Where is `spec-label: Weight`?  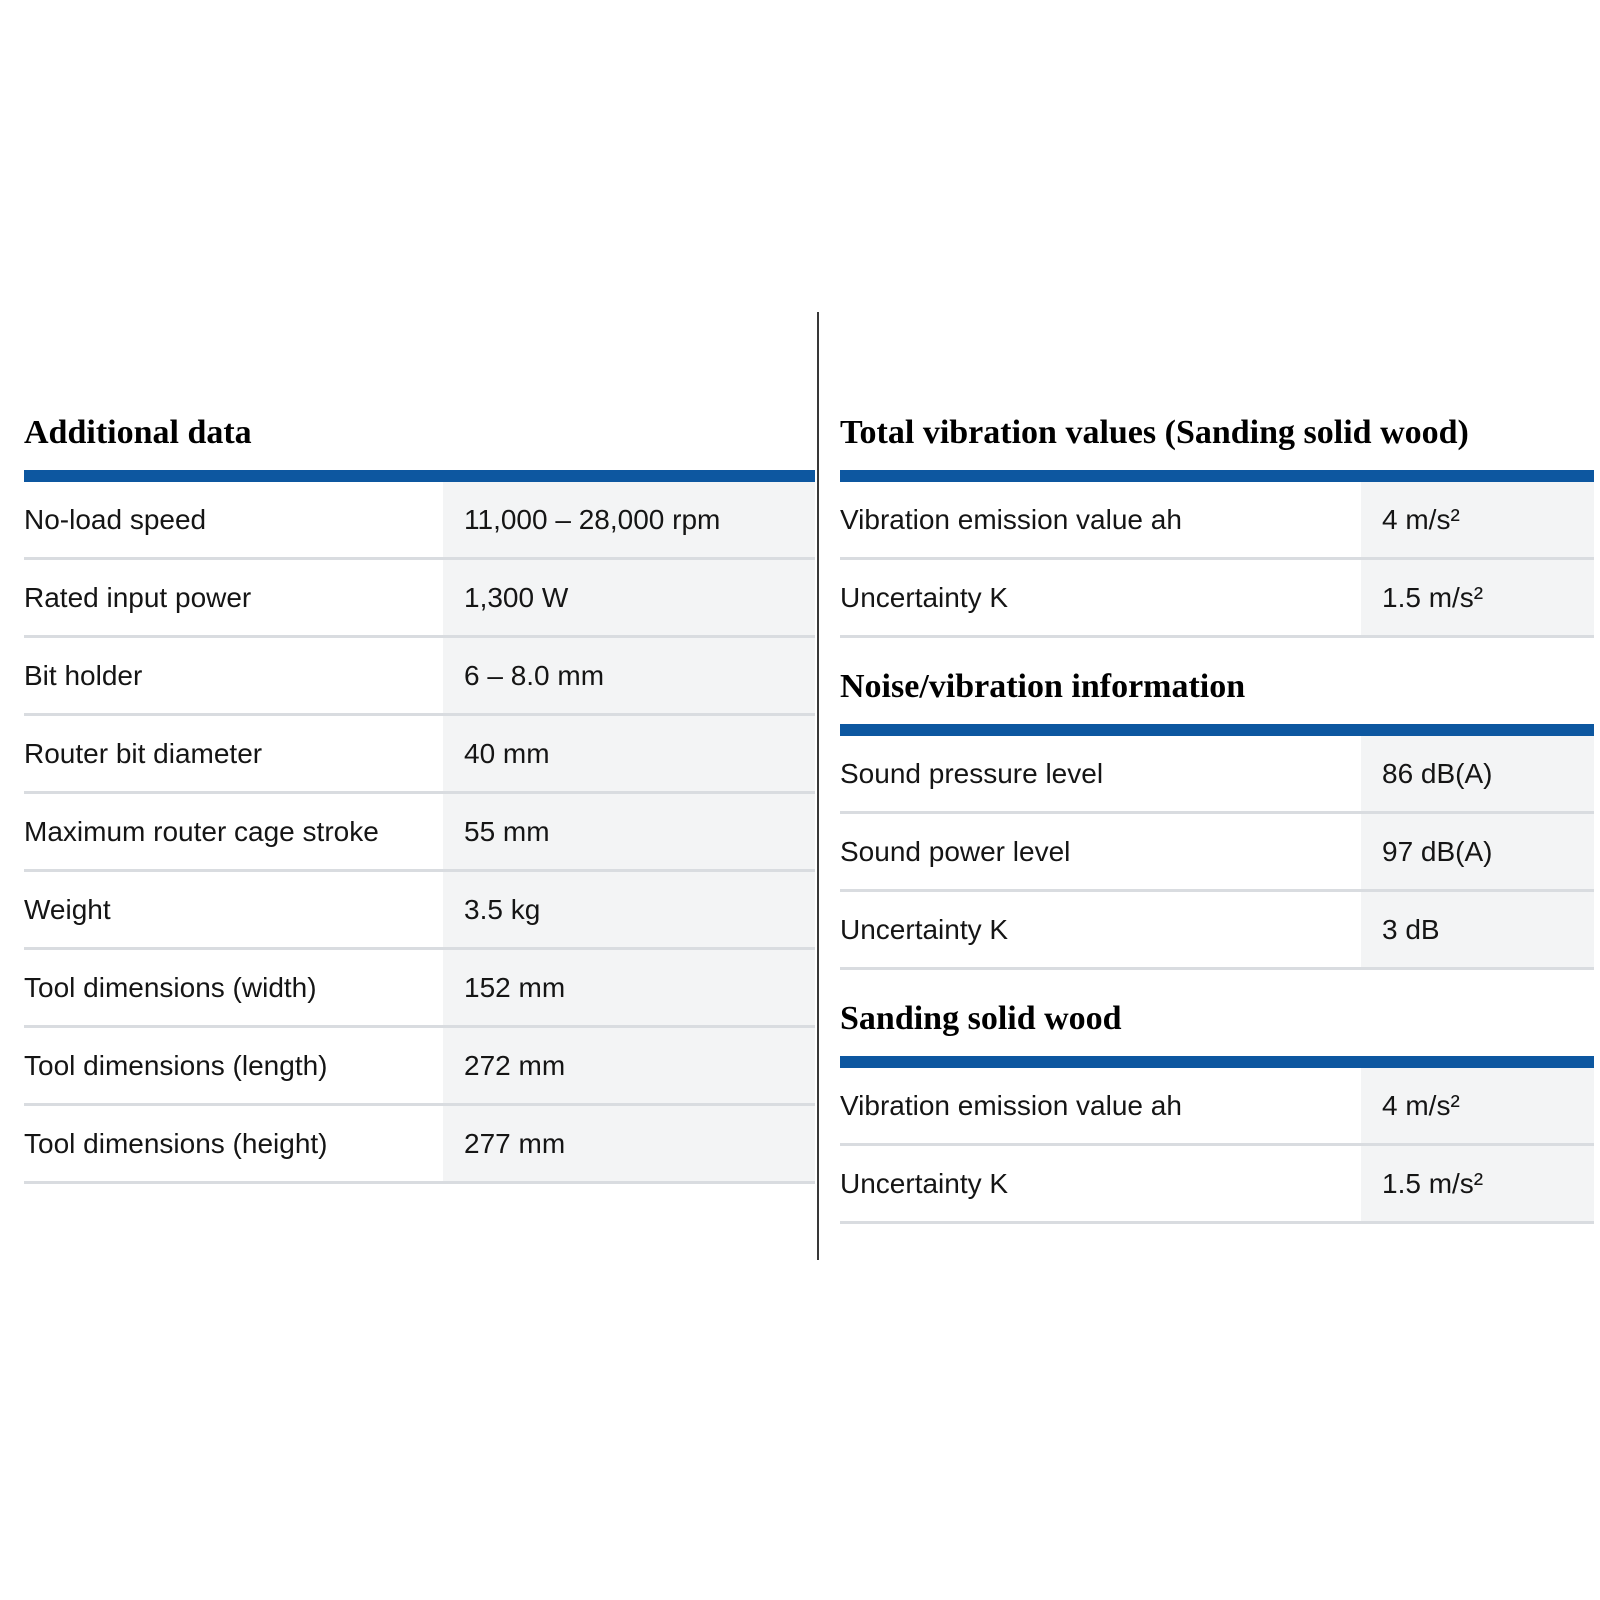 spec-label: Weight is located at coordinates (233, 909).